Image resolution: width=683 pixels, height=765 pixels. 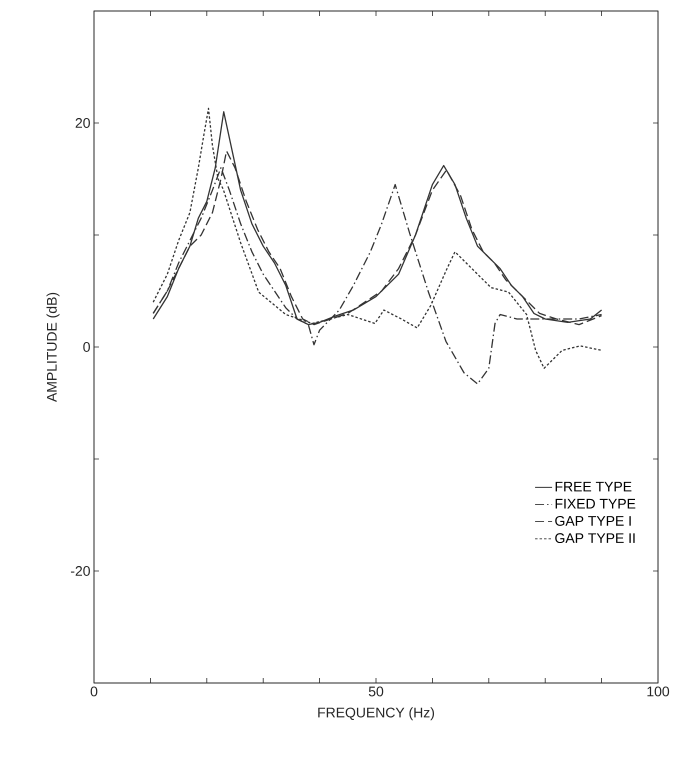 What do you see at coordinates (94, 691) in the screenshot?
I see `x-tick-label: 0` at bounding box center [94, 691].